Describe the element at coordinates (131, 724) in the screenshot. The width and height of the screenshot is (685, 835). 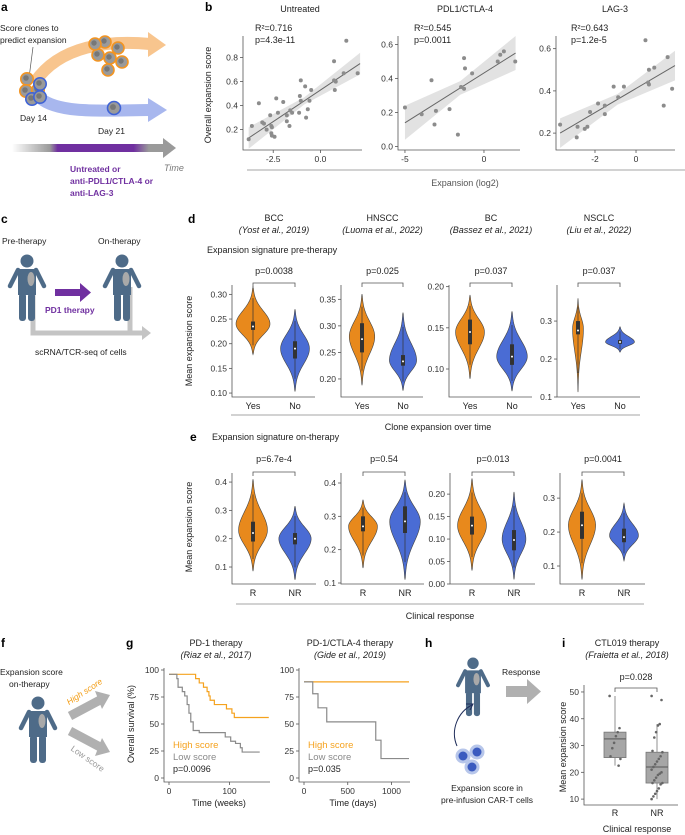
I see `g-ylabel: Overall survival (%)` at that location.